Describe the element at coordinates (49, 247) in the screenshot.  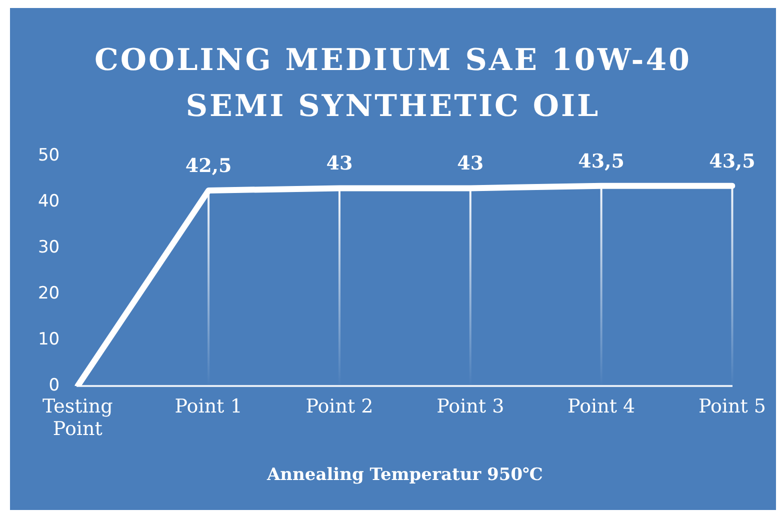
I see `y-tick-label: 30` at that location.